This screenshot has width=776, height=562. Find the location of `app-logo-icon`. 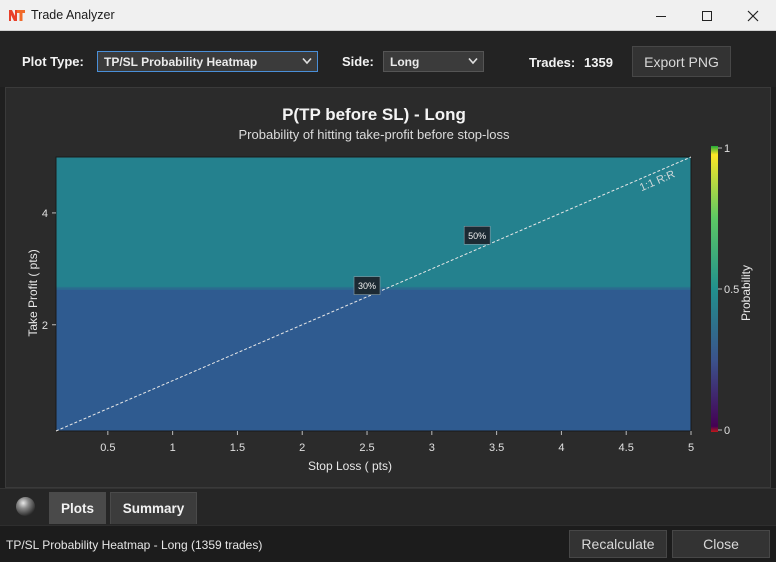

app-logo-icon is located at coordinates (17, 15).